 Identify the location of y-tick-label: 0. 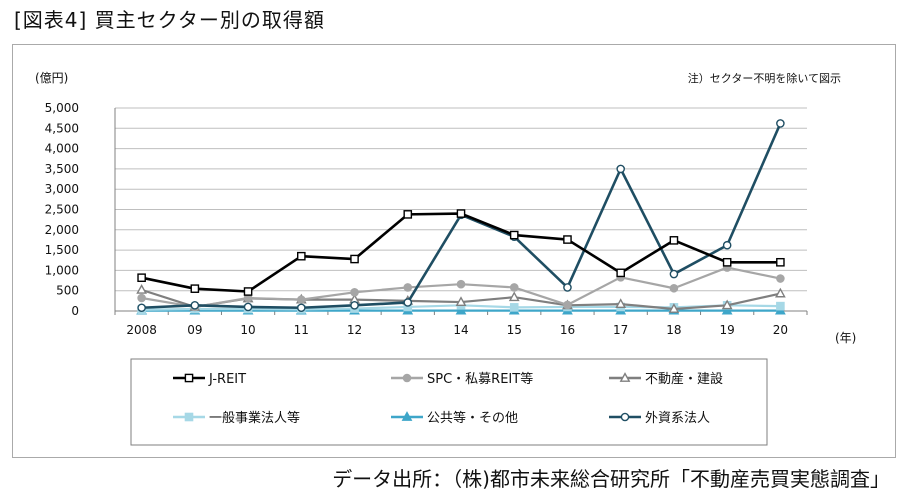
(75, 311).